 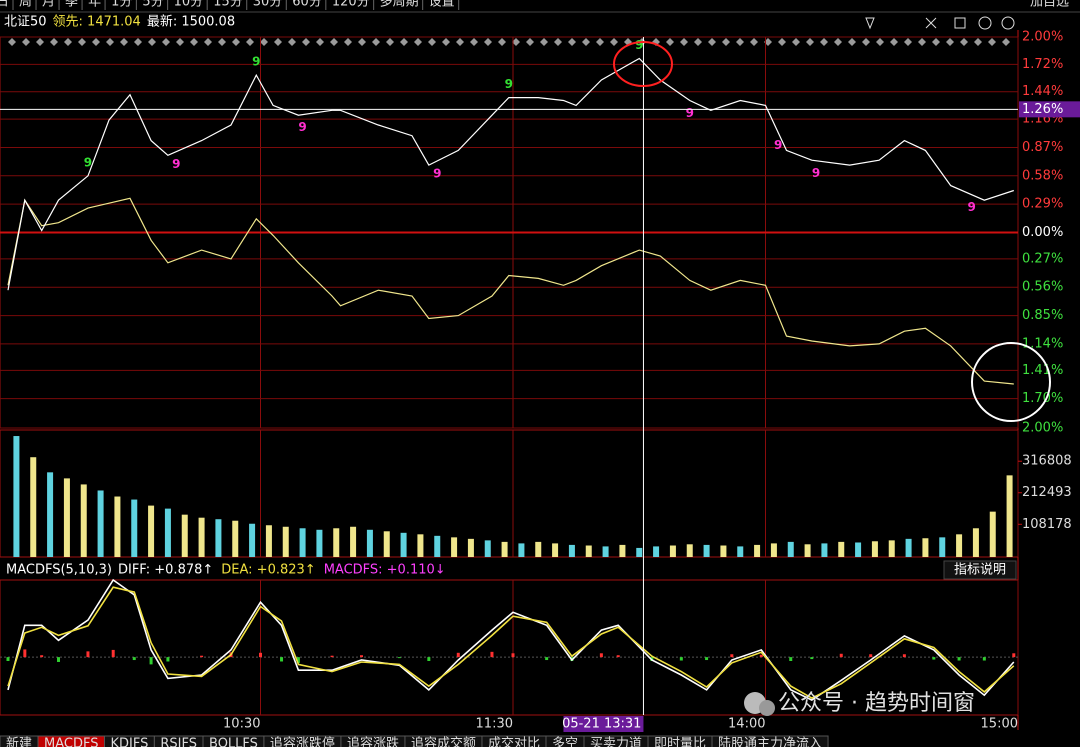 I want to click on indicator-tab: BOLLFS, so click(x=233, y=742).